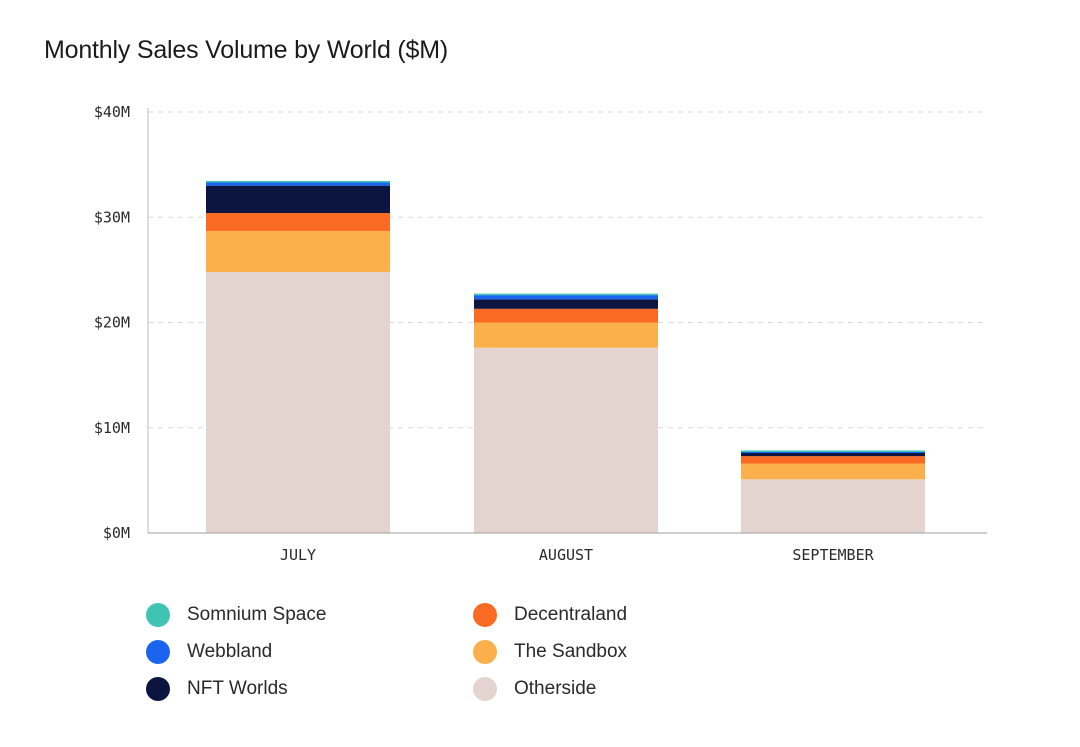 This screenshot has width=1080, height=747. I want to click on bar-segment-decentraland-september, so click(833, 460).